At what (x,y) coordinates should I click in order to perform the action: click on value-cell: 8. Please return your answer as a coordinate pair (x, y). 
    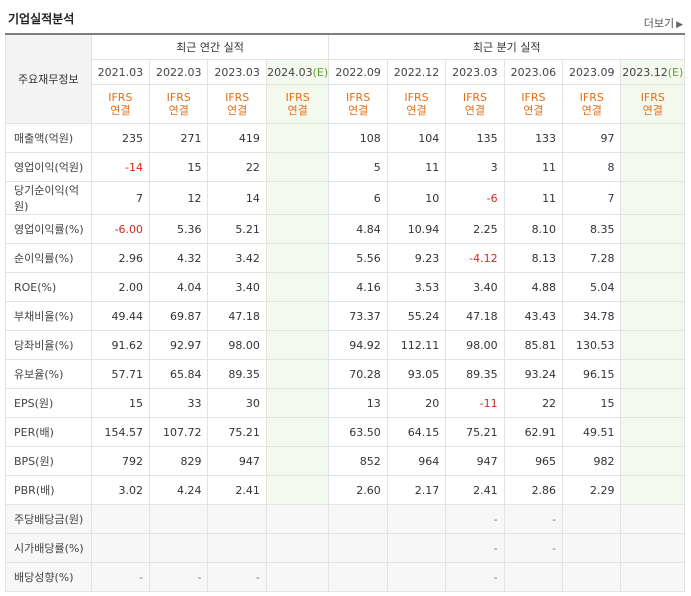
    Looking at the image, I should click on (592, 167).